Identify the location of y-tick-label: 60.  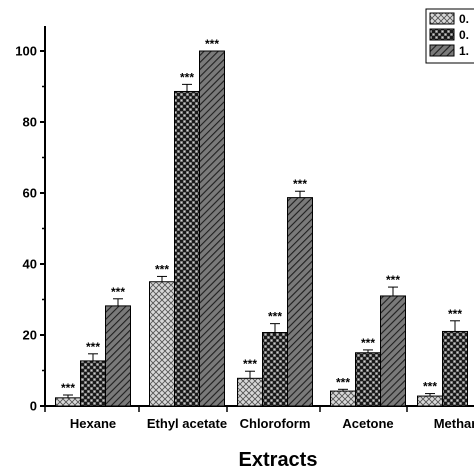
(30, 193).